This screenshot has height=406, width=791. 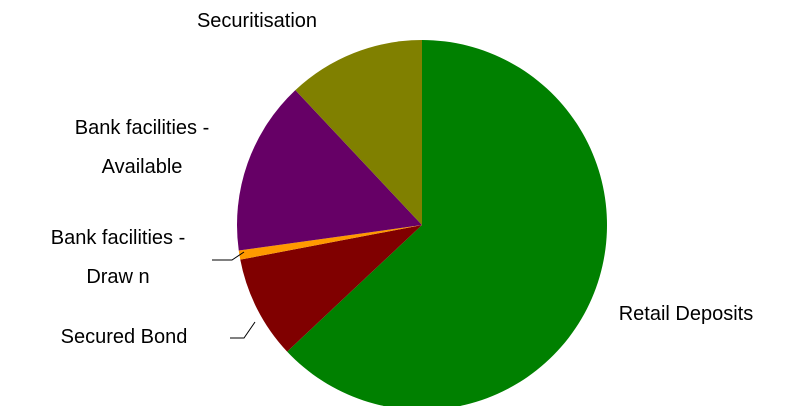 What do you see at coordinates (331, 288) in the screenshot?
I see `pie-slice-secured-bond` at bounding box center [331, 288].